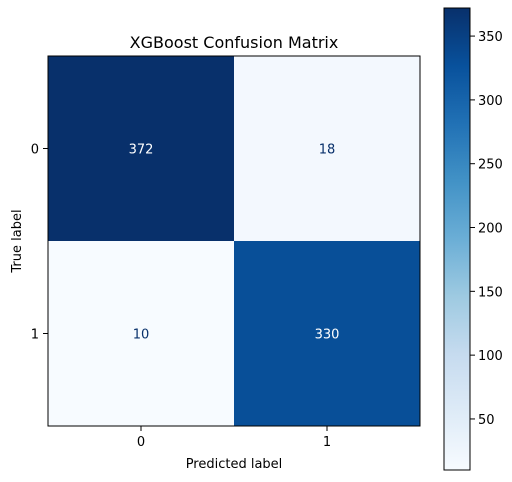  Describe the element at coordinates (490, 292) in the screenshot. I see `colorbar-tick-label: 150` at that location.